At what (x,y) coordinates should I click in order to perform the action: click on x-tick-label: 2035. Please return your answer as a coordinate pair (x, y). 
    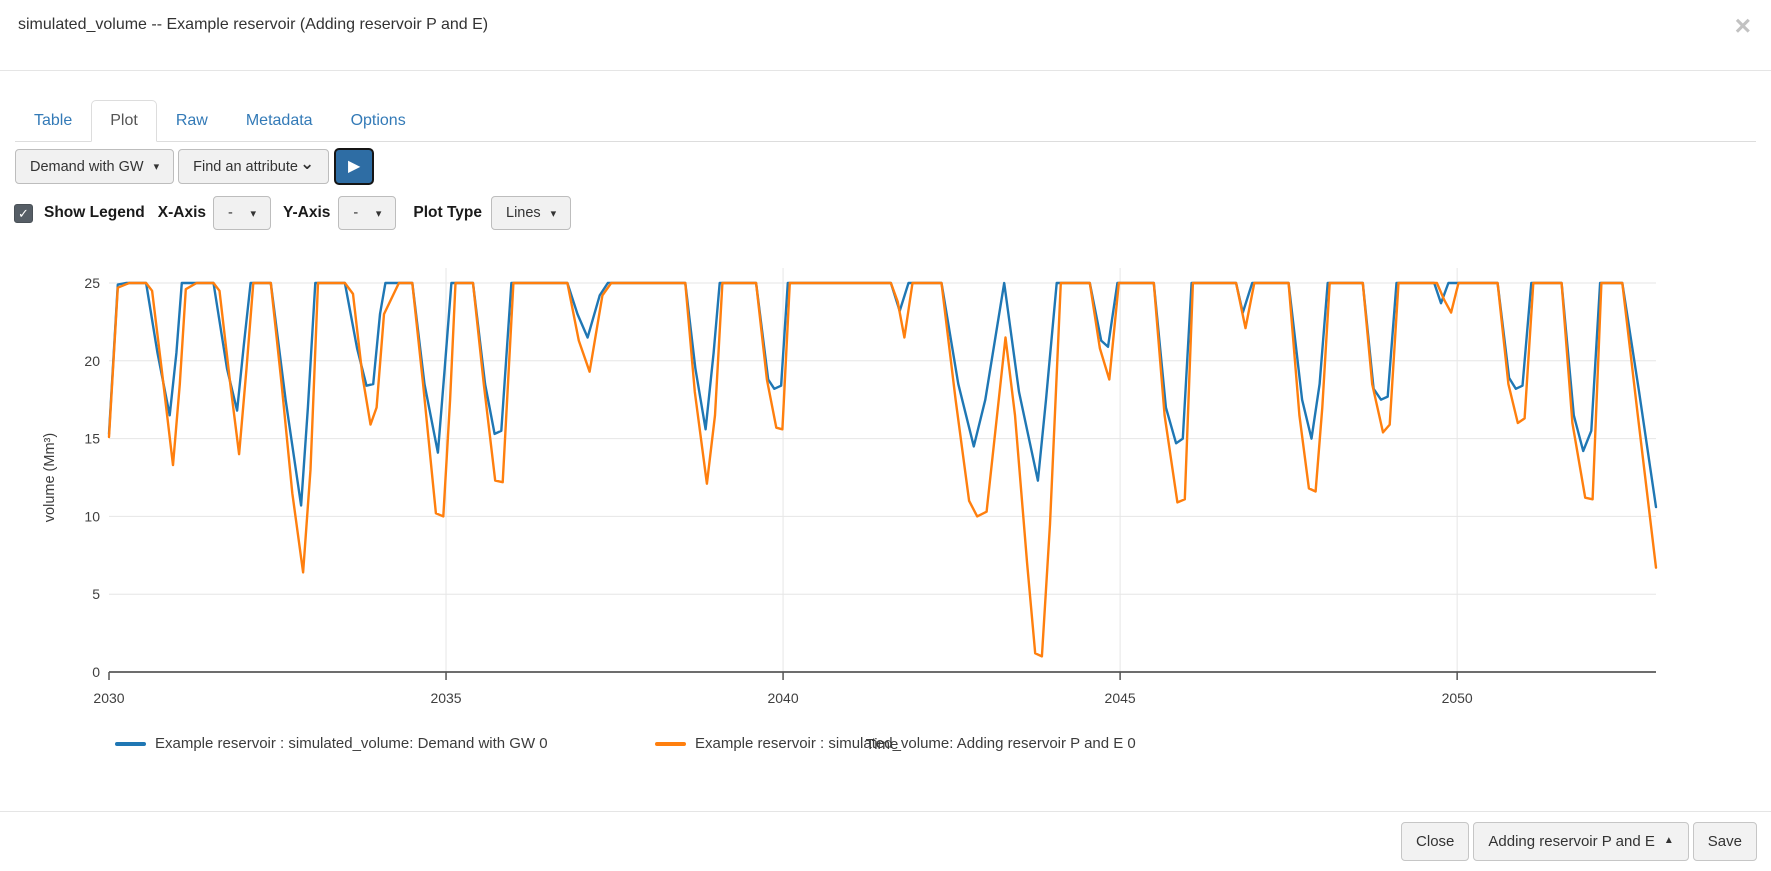
    Looking at the image, I should click on (445, 698).